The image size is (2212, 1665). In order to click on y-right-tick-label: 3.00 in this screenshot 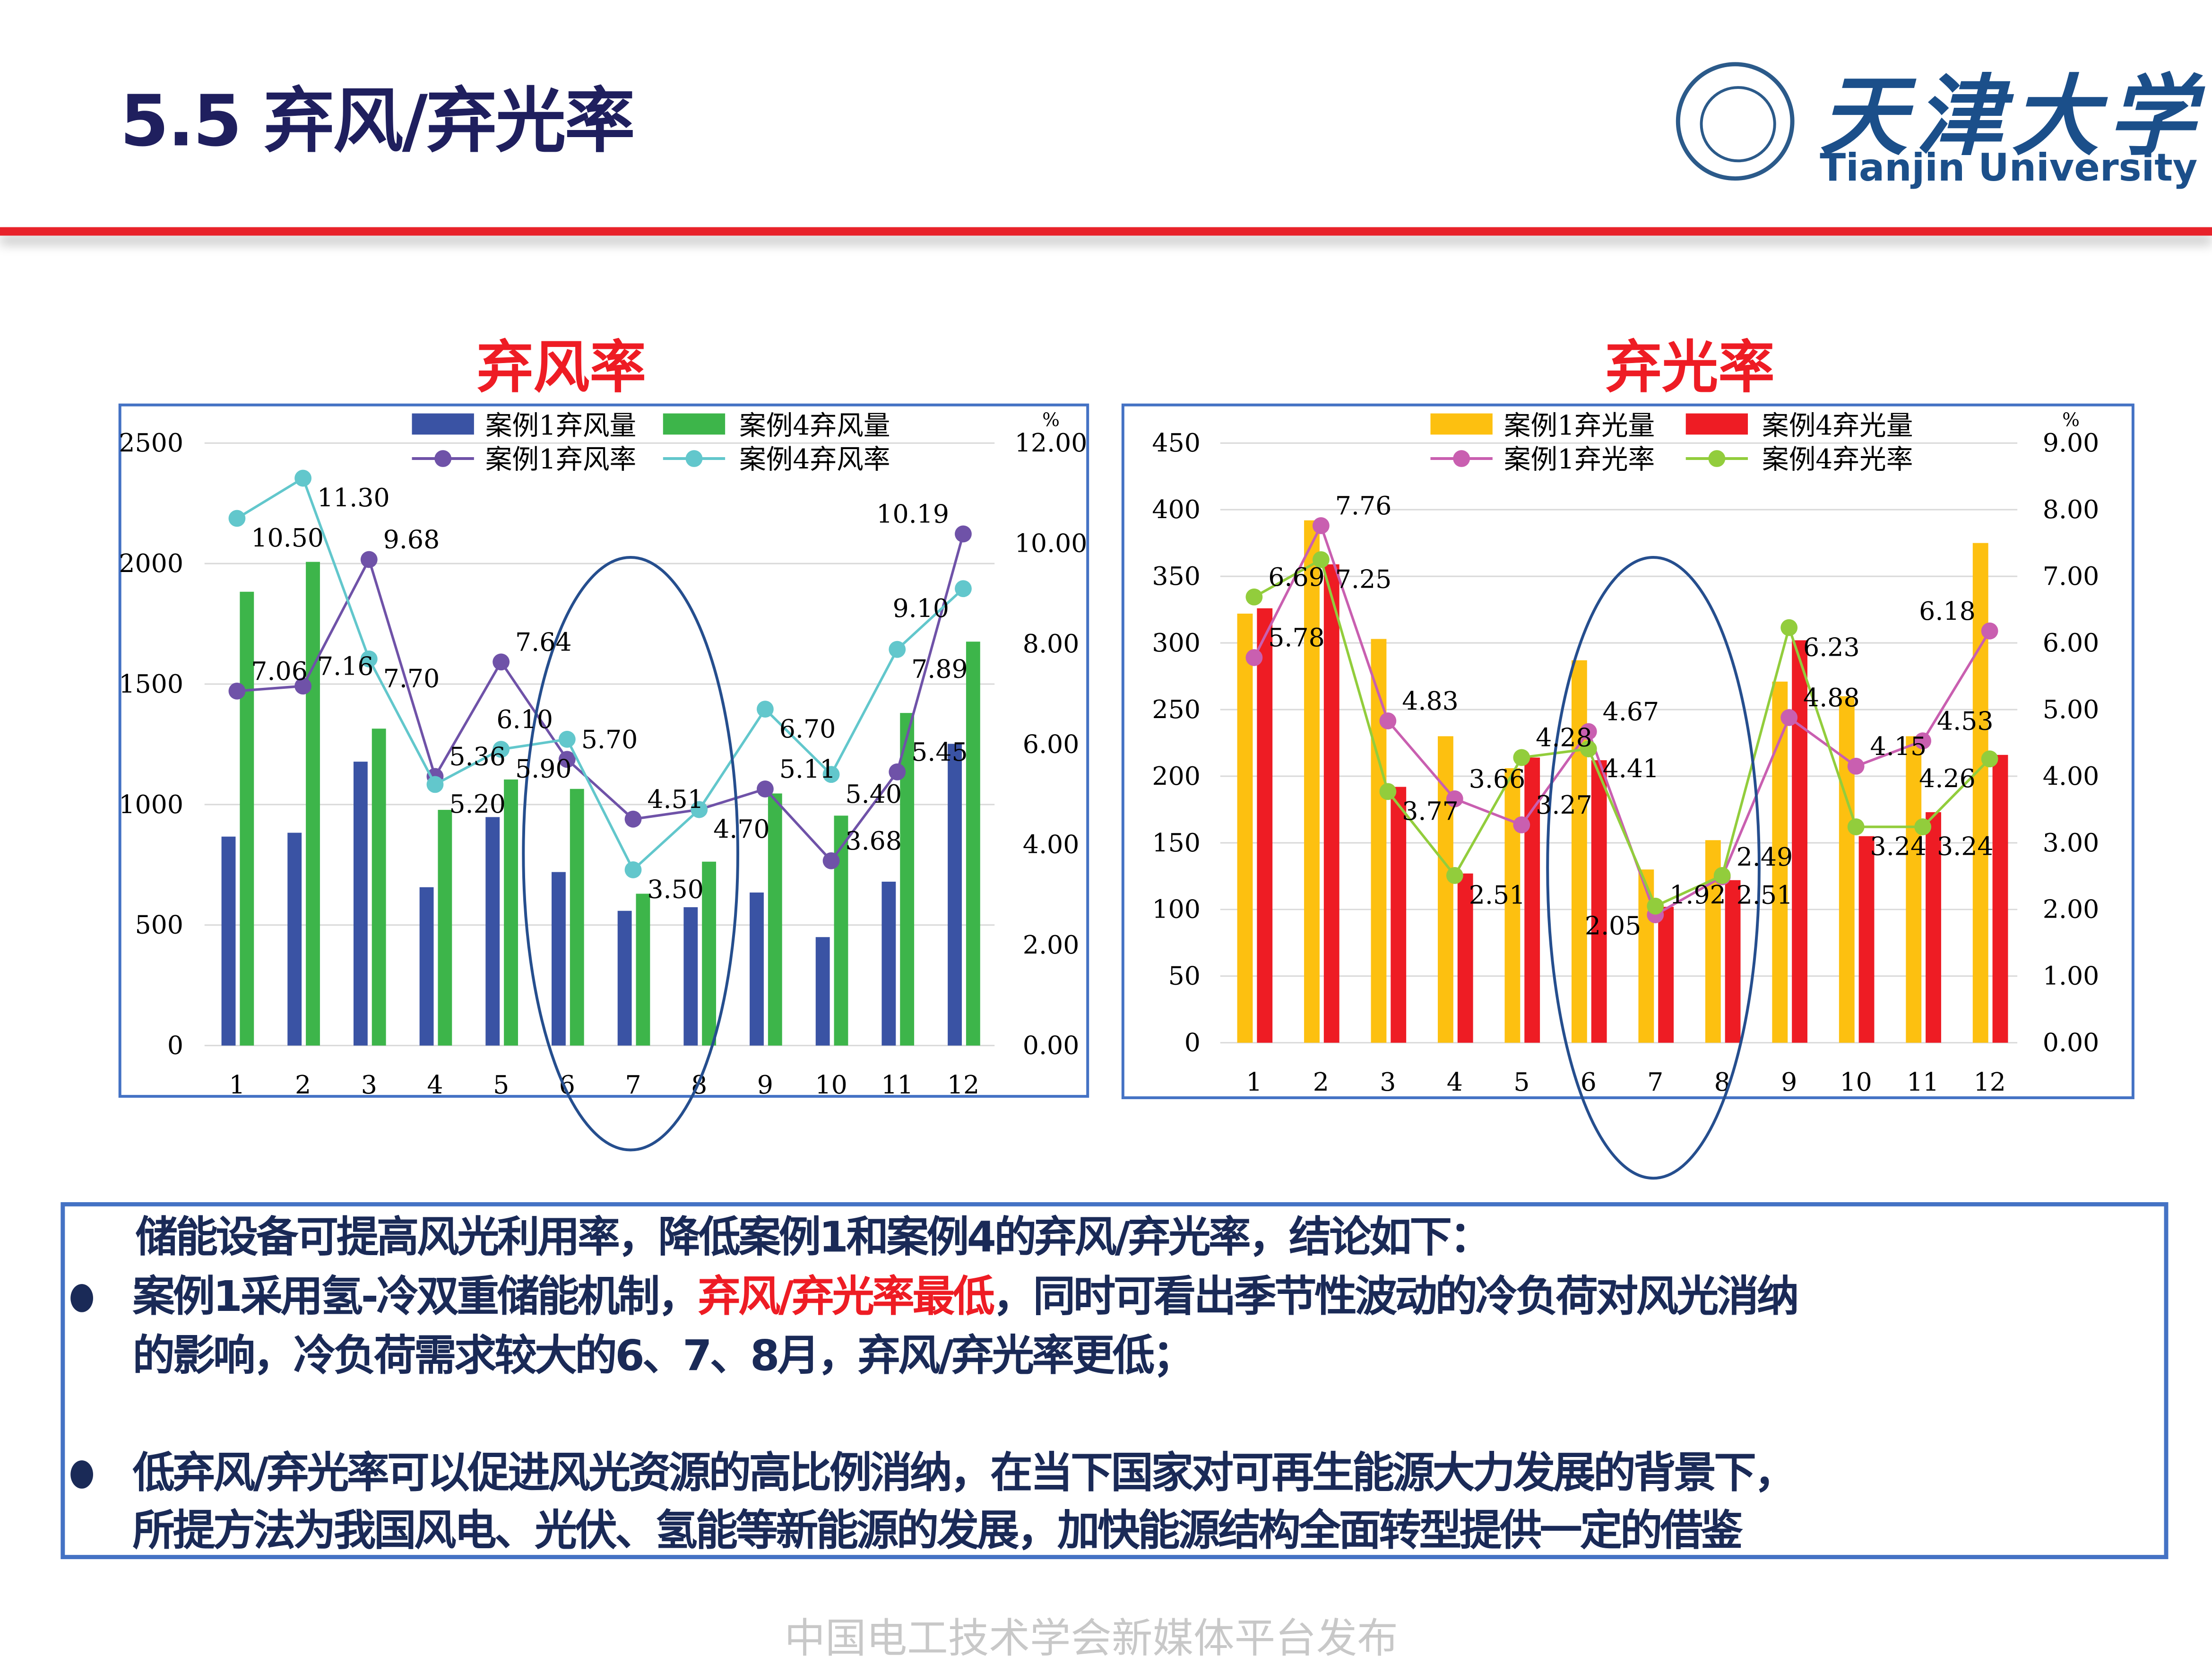, I will do `click(2071, 843)`.